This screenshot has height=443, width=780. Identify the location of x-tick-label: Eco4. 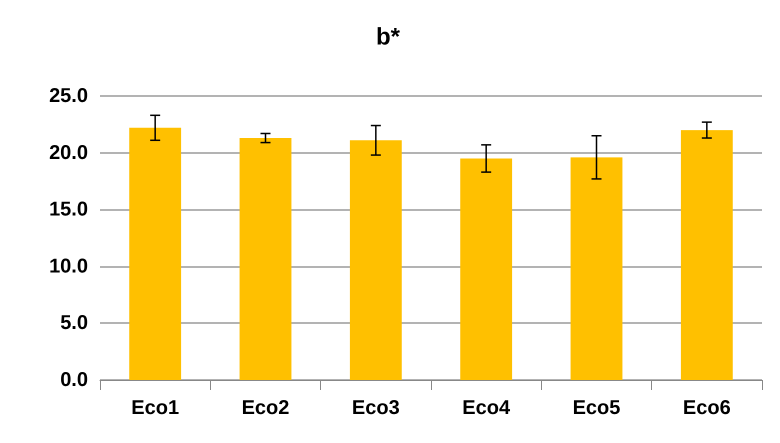
(486, 408).